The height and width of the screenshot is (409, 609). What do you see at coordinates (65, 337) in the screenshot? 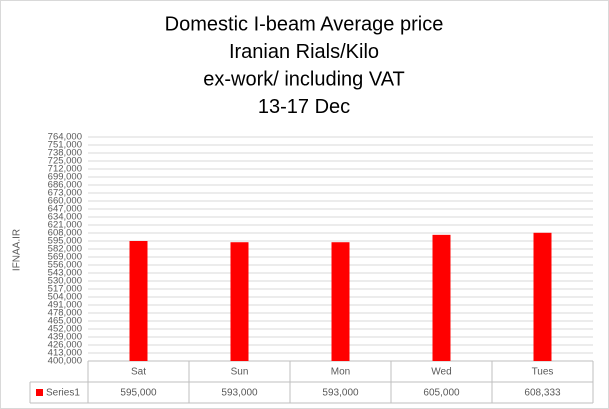
I see `y-tick-label: 439,000` at bounding box center [65, 337].